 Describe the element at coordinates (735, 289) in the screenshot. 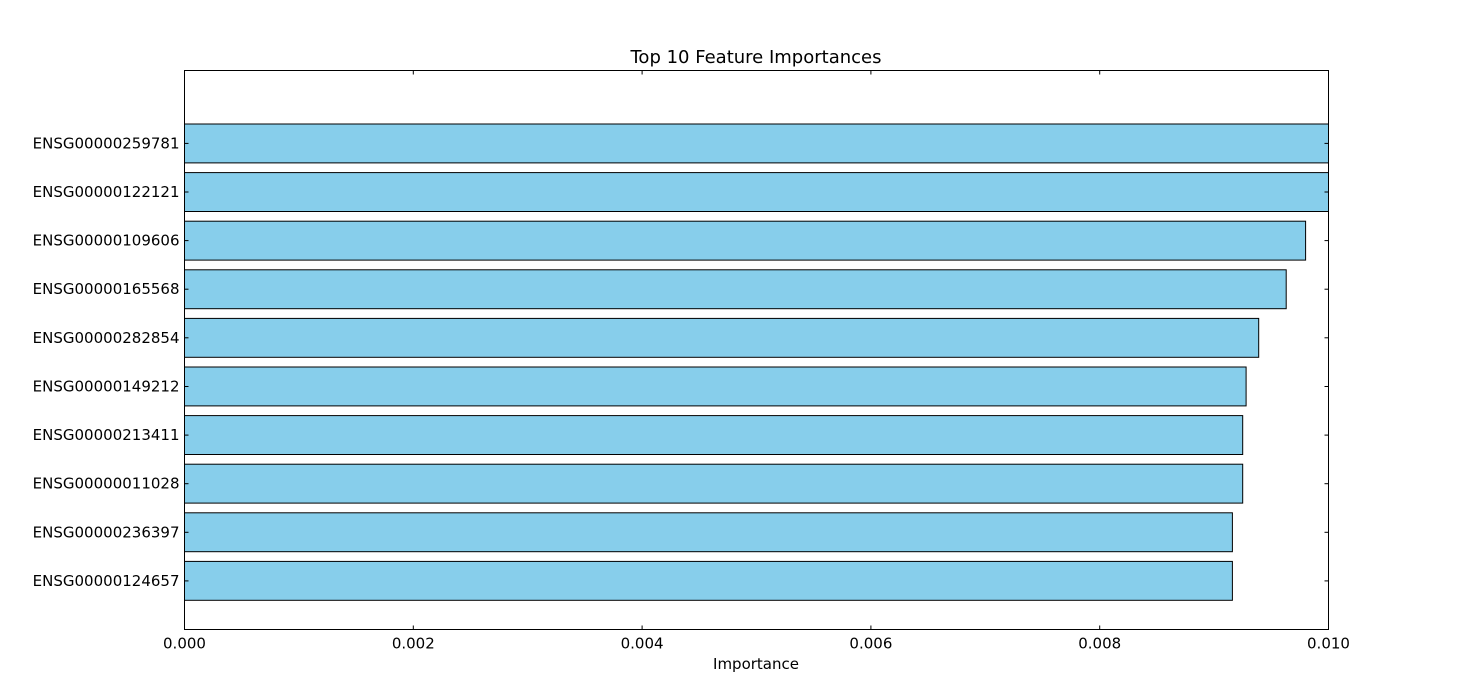

I see `bar-ENSG00000165568` at that location.